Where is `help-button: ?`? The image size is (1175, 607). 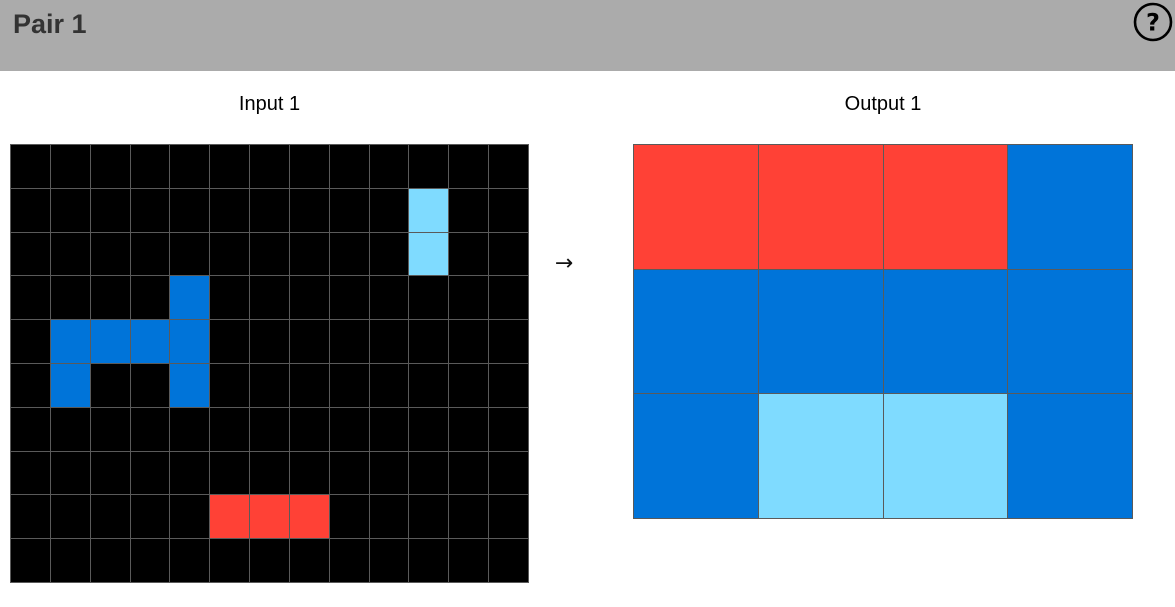 help-button: ? is located at coordinates (1153, 22).